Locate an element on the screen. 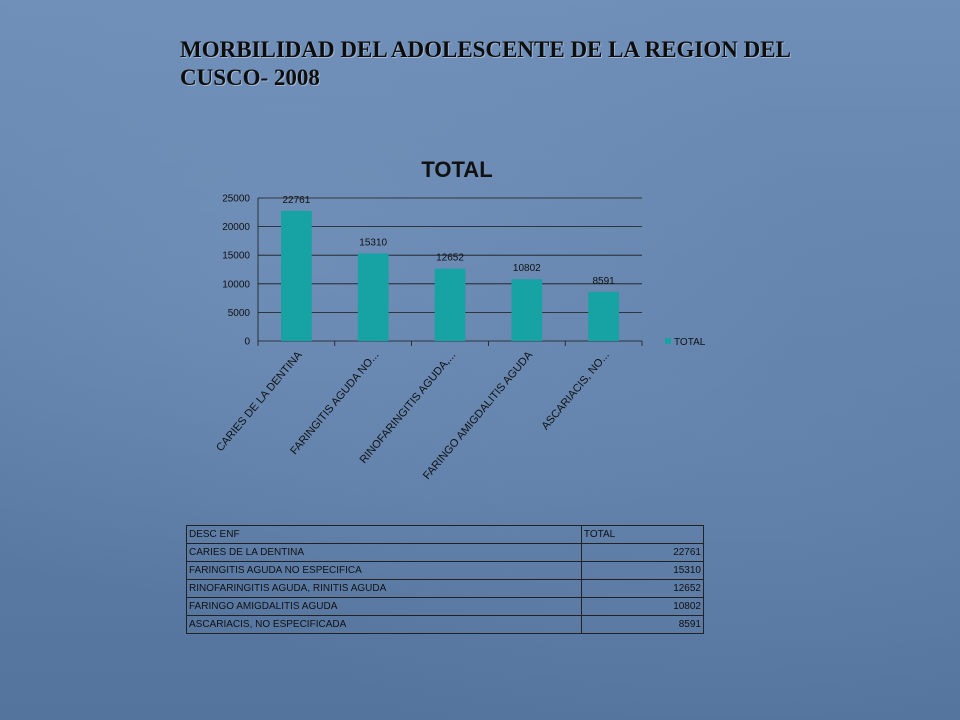 The width and height of the screenshot is (960, 720). data-label: 15310 is located at coordinates (373, 242).